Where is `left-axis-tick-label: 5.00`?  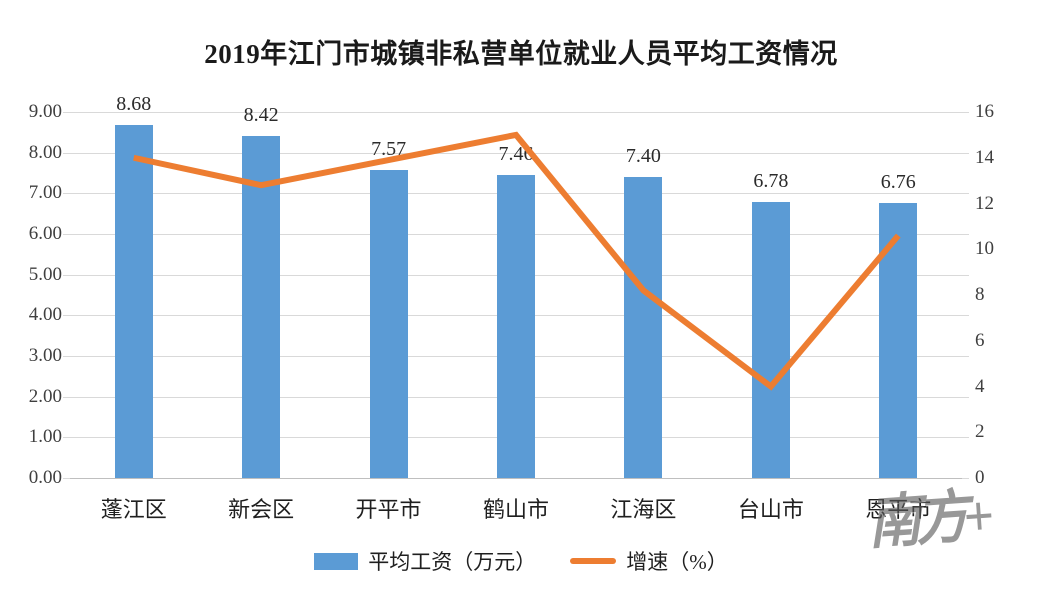 left-axis-tick-label: 5.00 is located at coordinates (45, 274).